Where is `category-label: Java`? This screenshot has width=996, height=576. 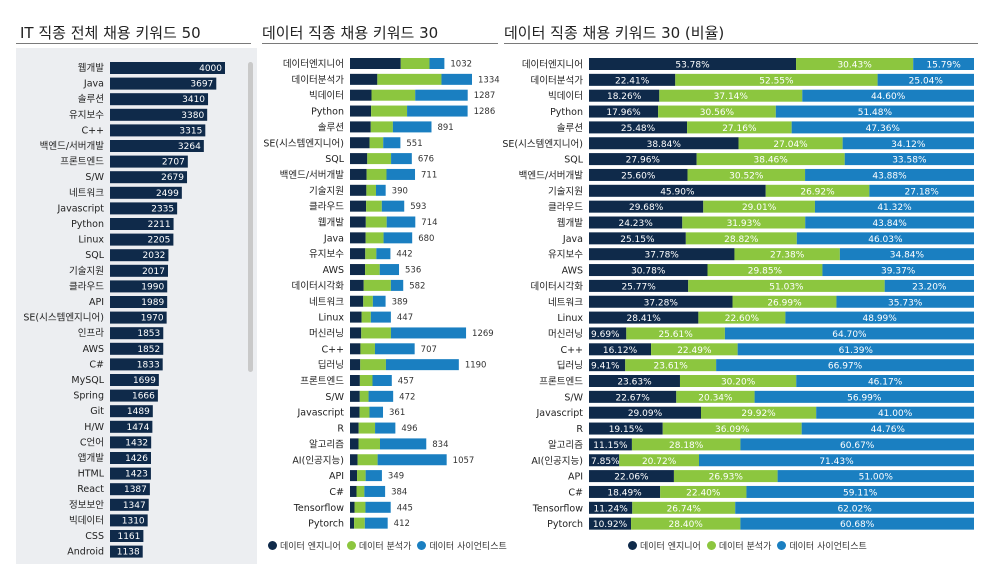
category-label: Java is located at coordinates (333, 238).